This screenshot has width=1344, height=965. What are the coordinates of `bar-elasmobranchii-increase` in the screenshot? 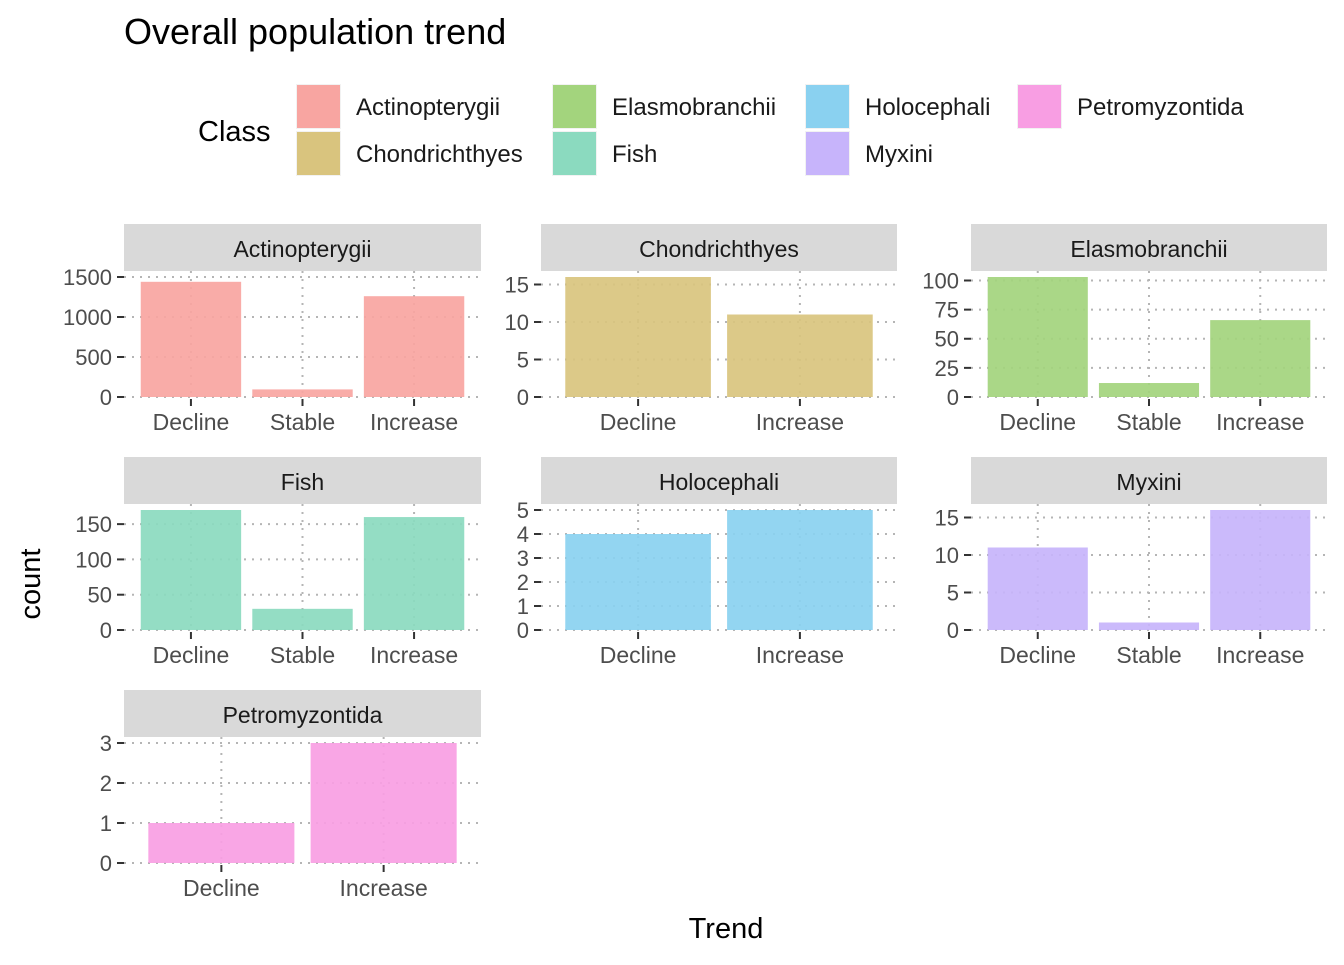 It's located at (1260, 358).